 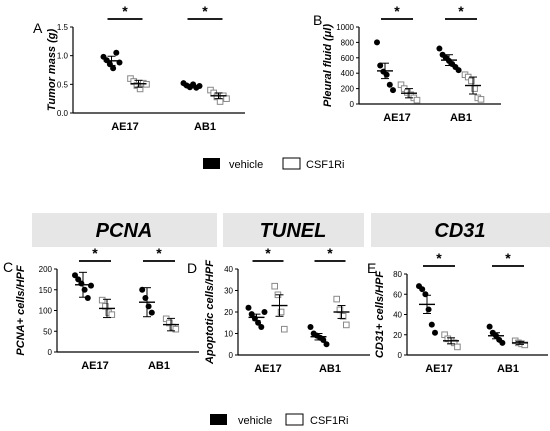 I want to click on band-label-pcna: PCNA, so click(x=124, y=231).